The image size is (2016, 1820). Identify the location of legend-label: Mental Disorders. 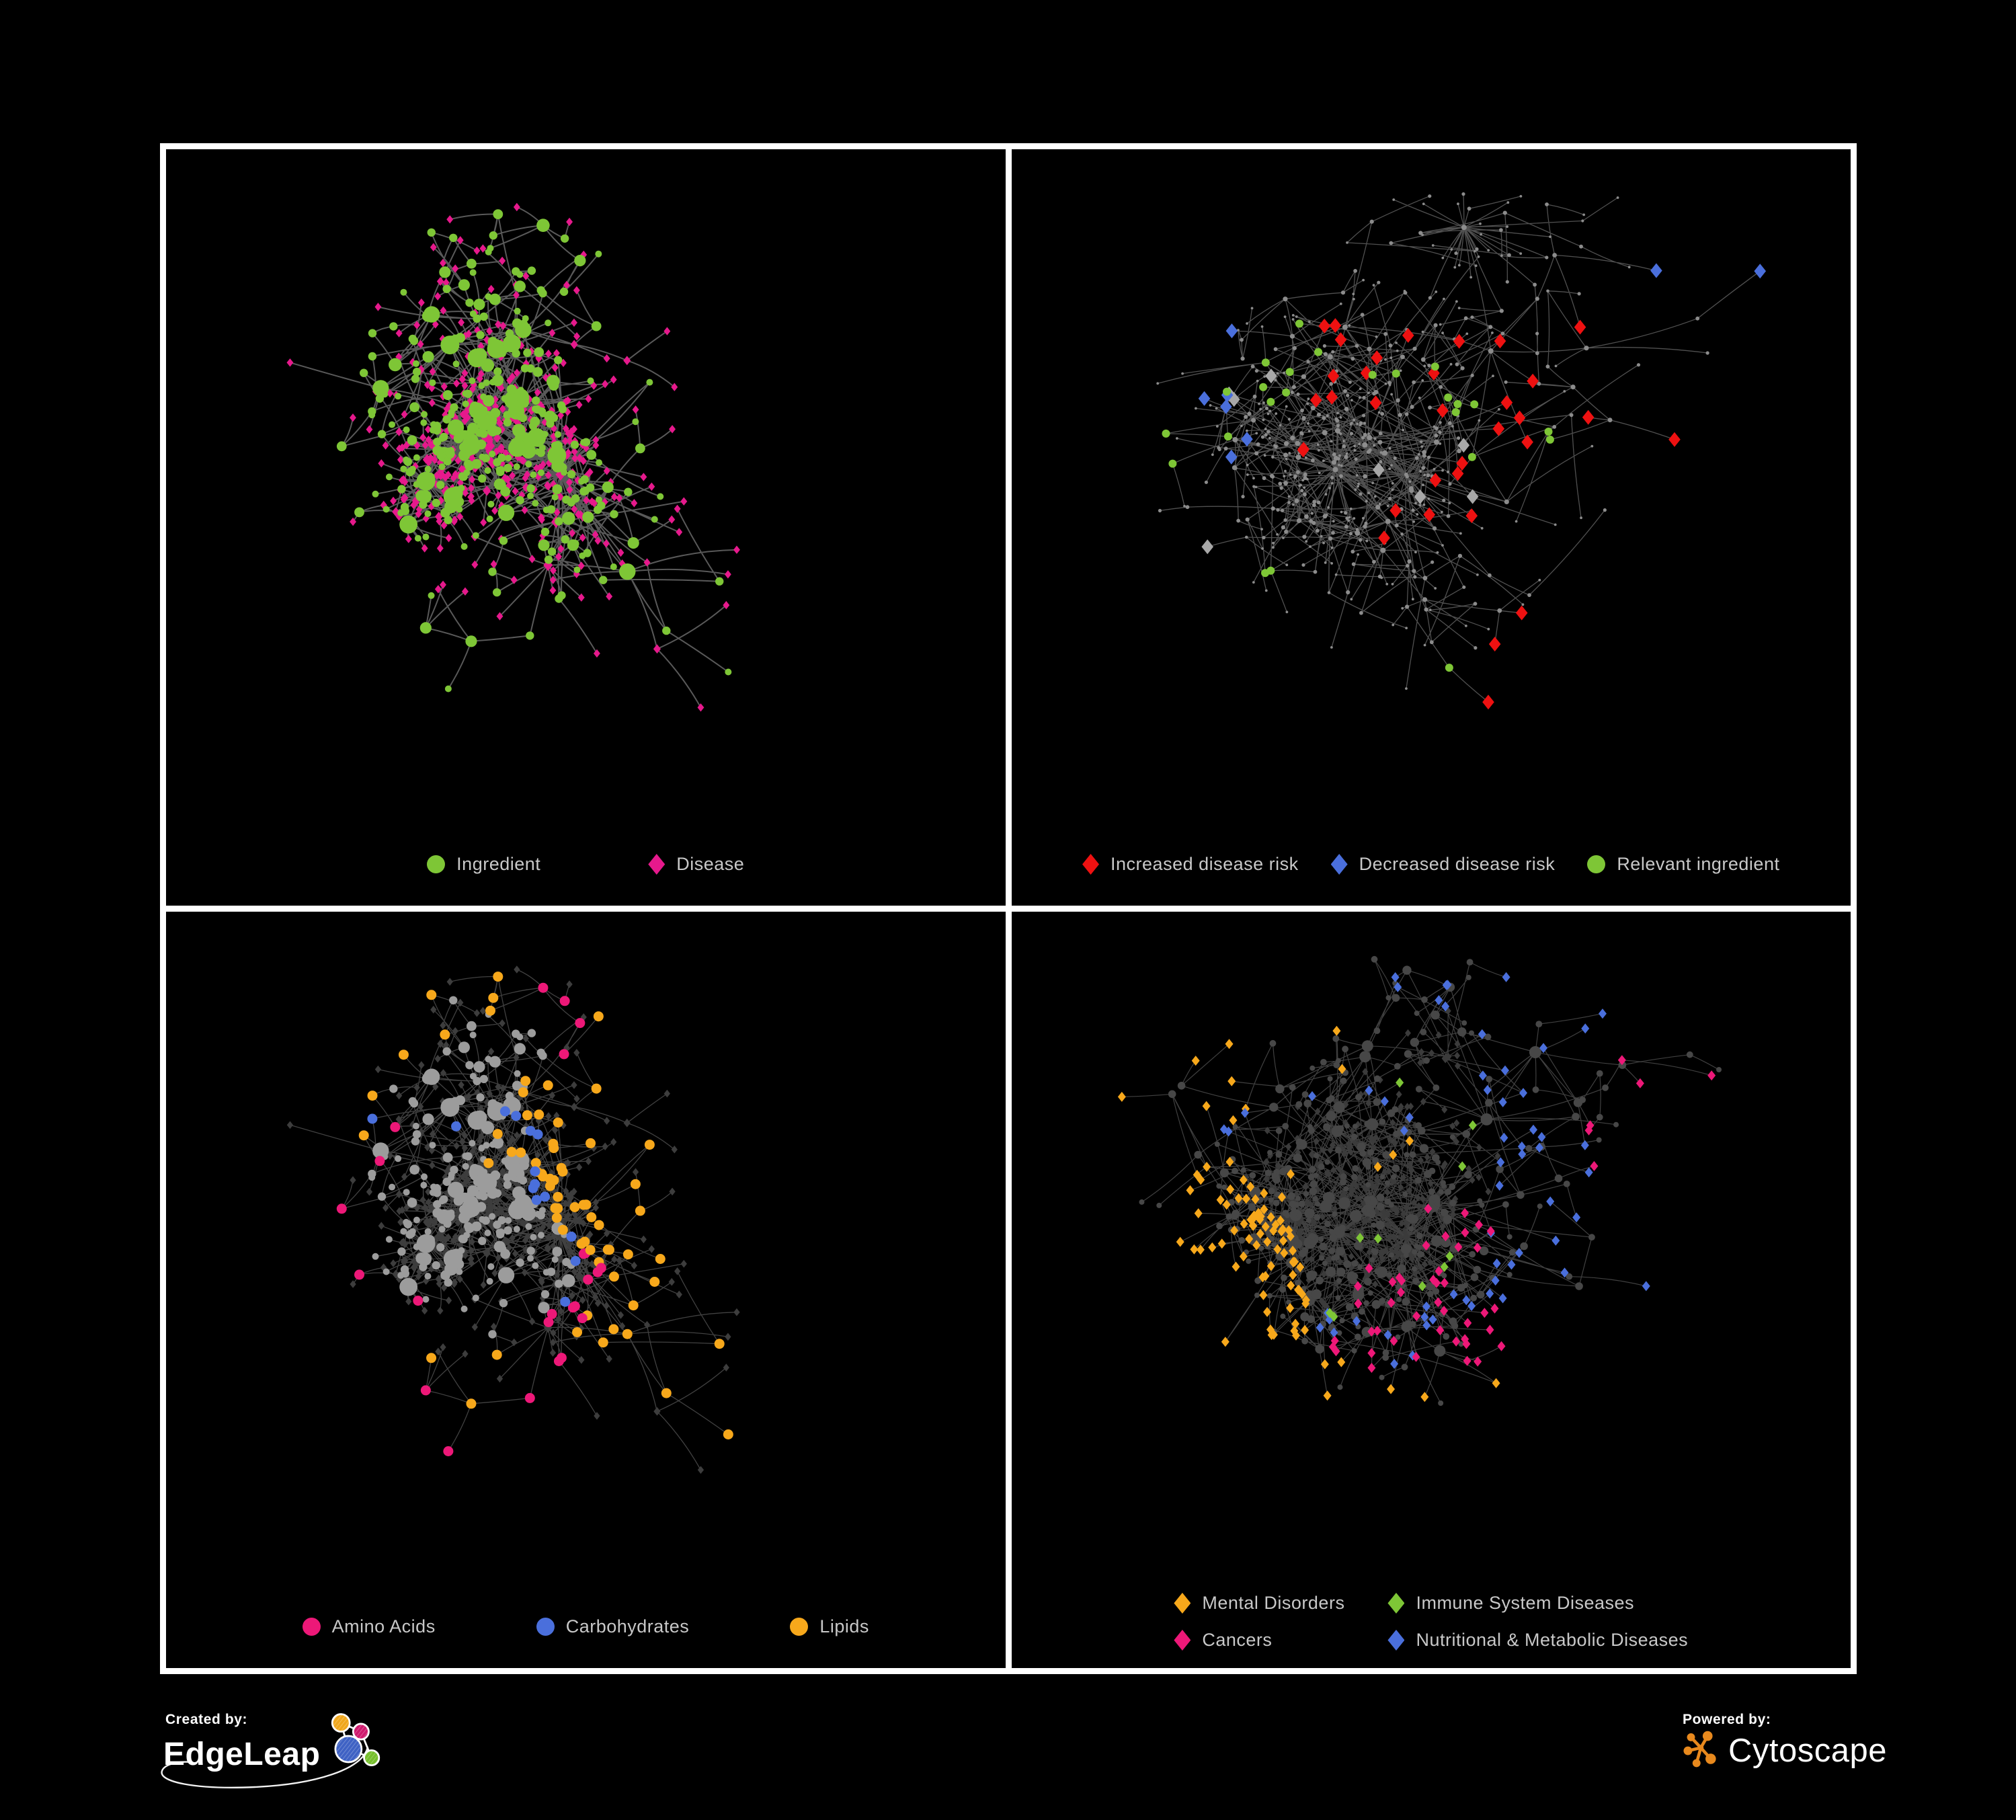
(1273, 1603).